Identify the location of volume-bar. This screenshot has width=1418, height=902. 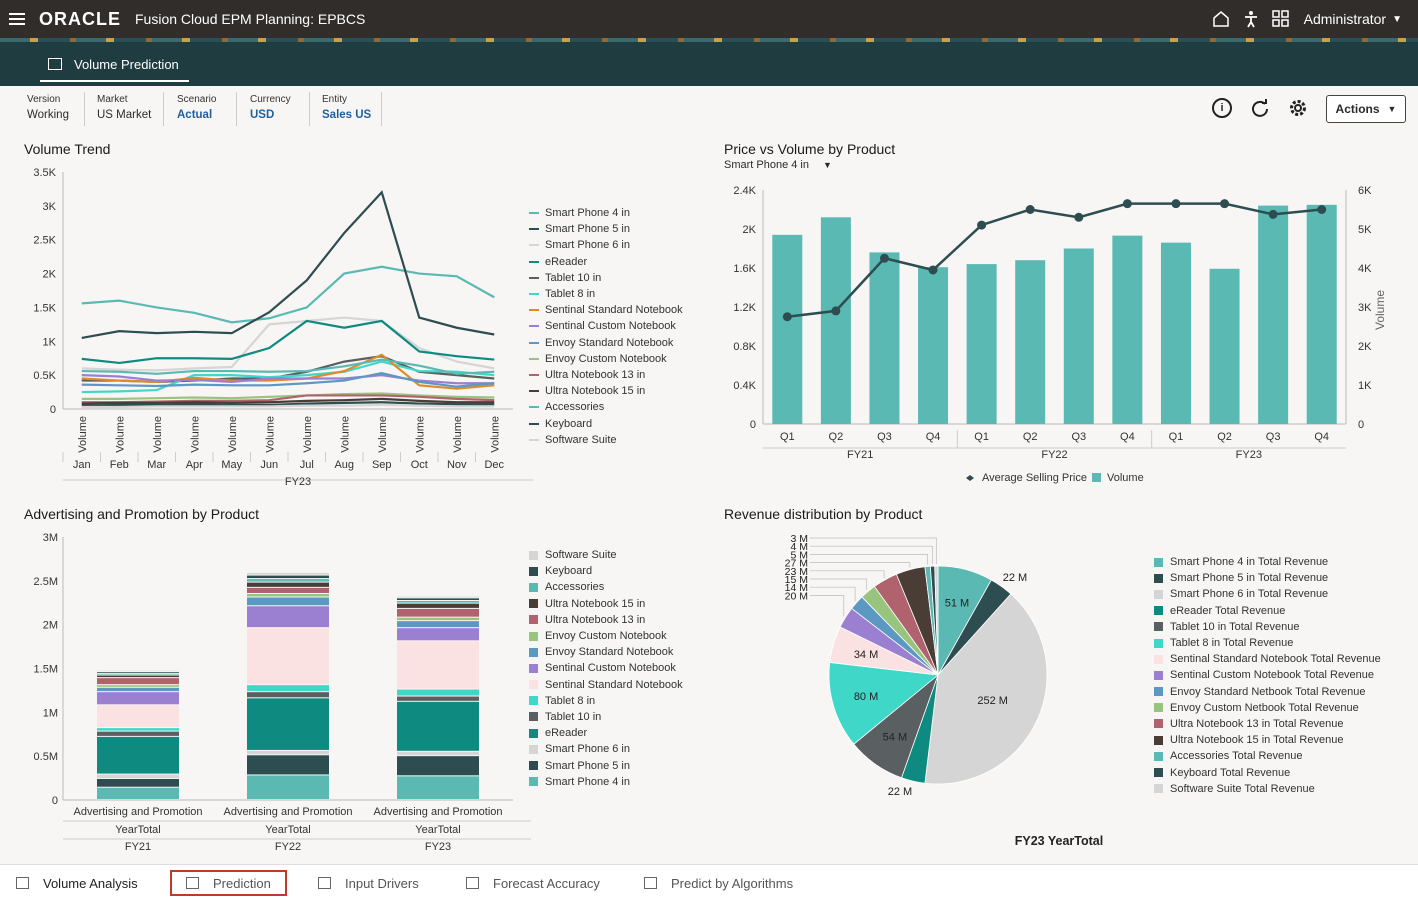
(1224, 346).